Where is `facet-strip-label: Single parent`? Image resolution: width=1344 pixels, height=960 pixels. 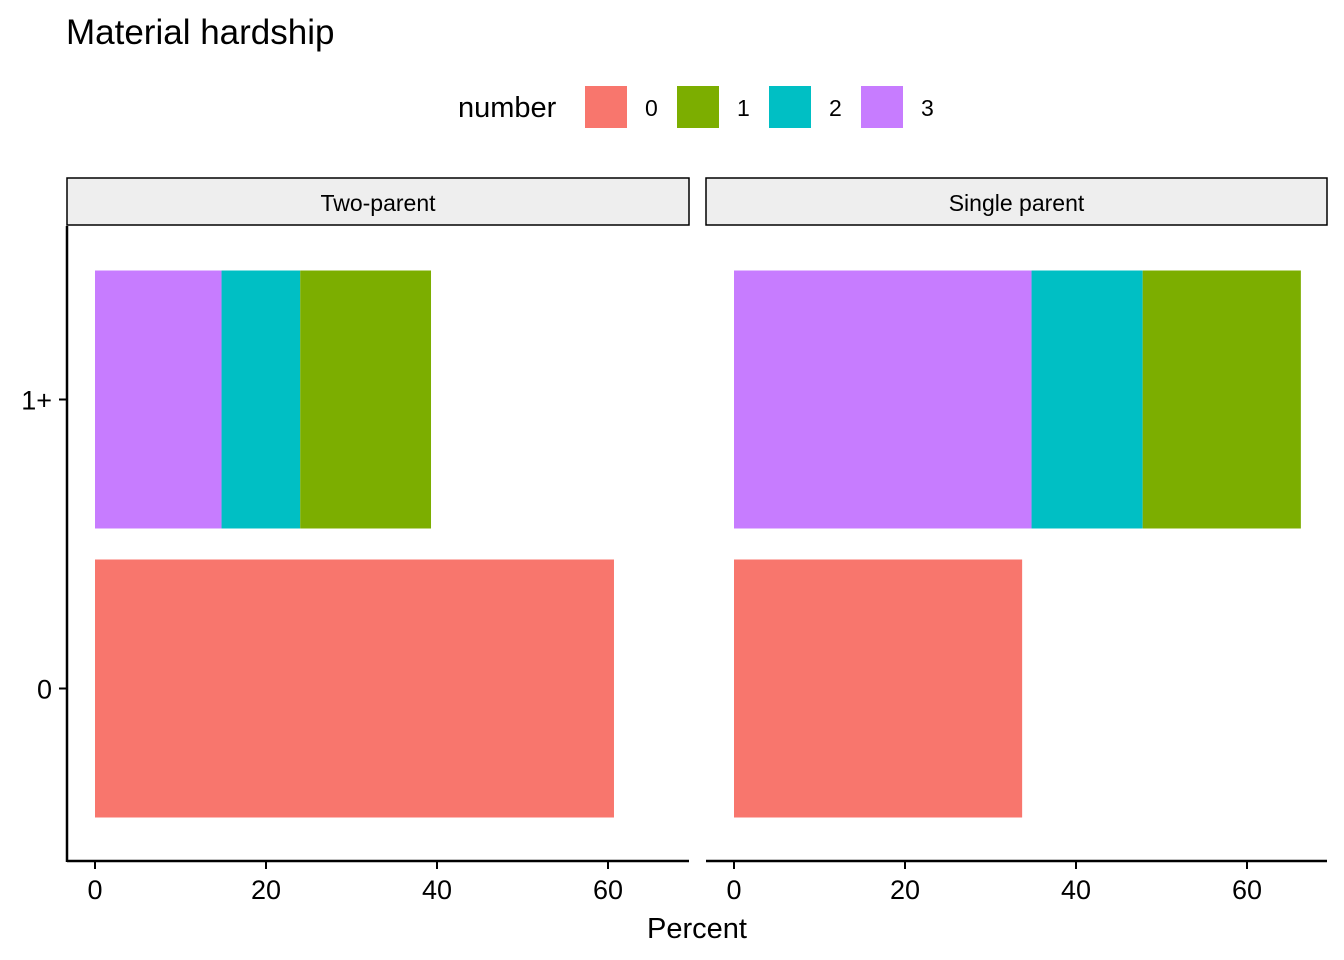 facet-strip-label: Single parent is located at coordinates (1017, 203).